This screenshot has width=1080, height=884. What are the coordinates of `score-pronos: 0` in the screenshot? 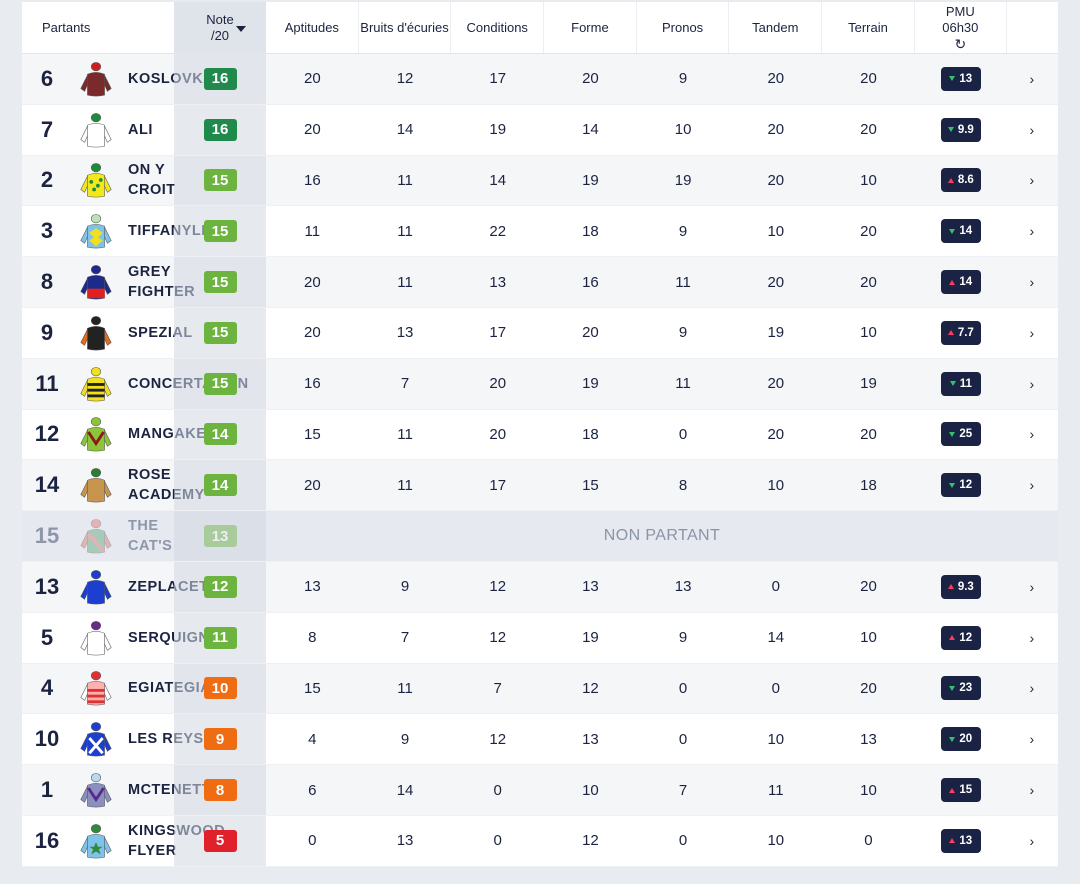 It's located at (683, 739).